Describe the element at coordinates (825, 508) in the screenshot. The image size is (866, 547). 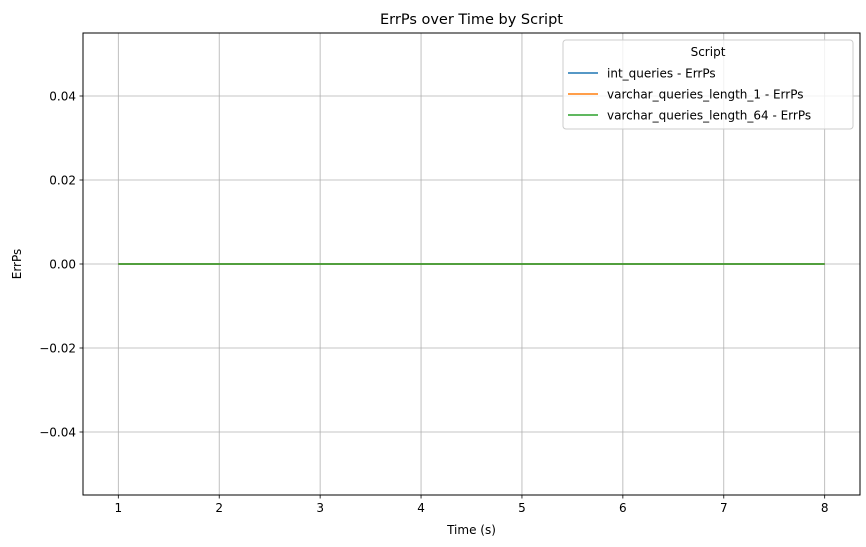
I see `x-tick-label: 8` at that location.